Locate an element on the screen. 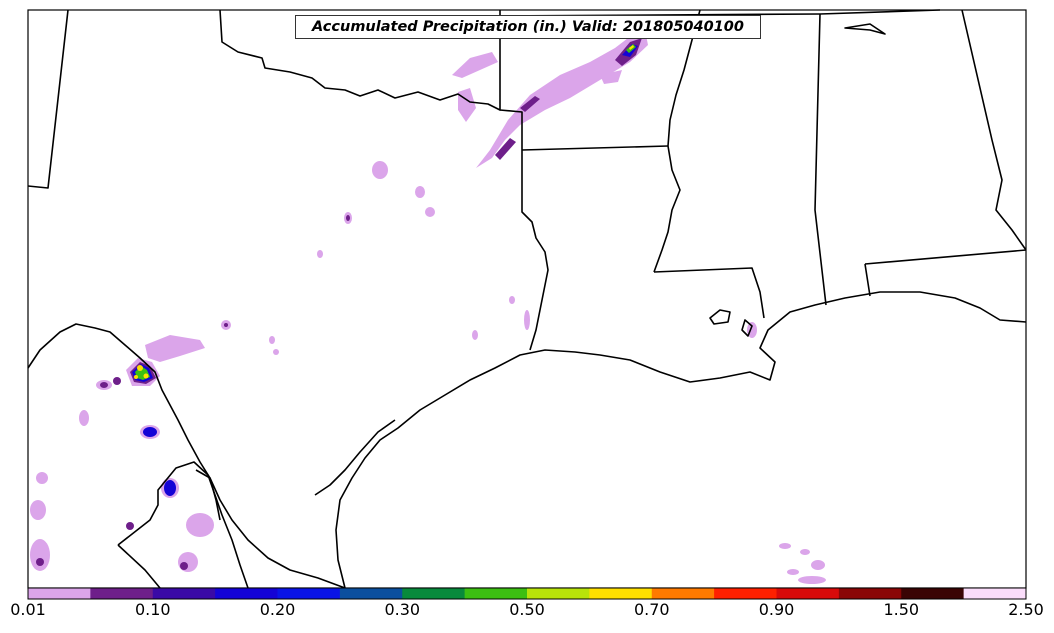 This screenshot has width=1054, height=633. international-border is located at coordinates (186, 456).